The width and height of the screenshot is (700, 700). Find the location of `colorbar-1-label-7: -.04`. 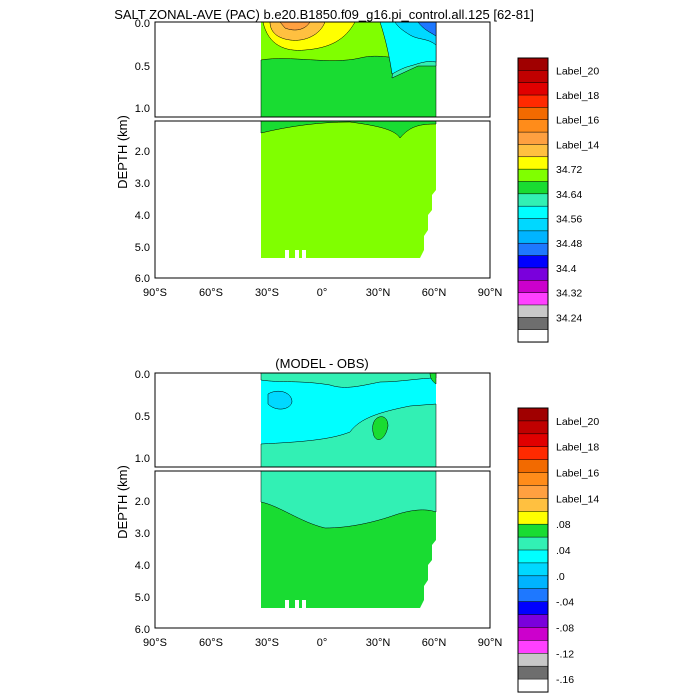

colorbar-1-label-7: -.04 is located at coordinates (565, 603).